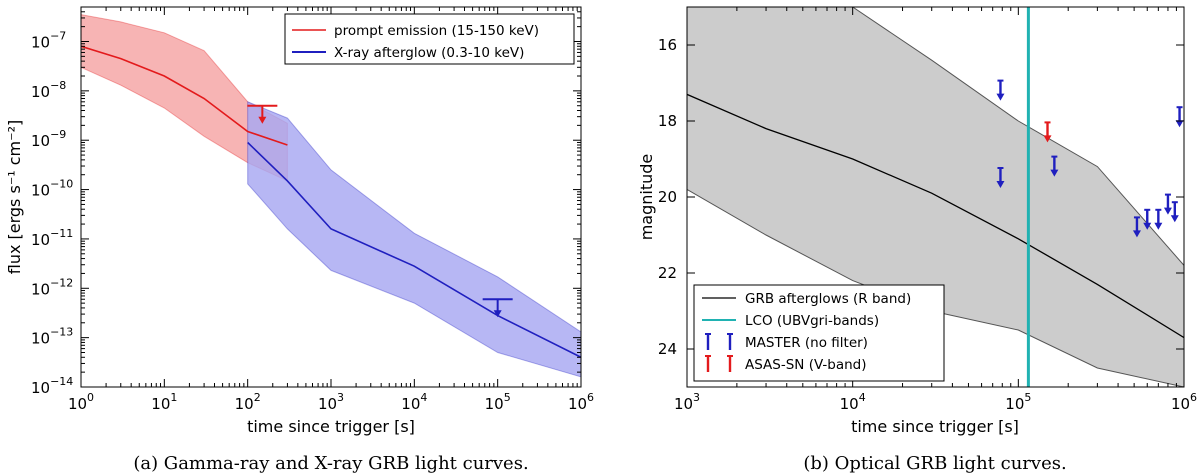  I want to click on panel-b-legend-box, so click(819, 333).